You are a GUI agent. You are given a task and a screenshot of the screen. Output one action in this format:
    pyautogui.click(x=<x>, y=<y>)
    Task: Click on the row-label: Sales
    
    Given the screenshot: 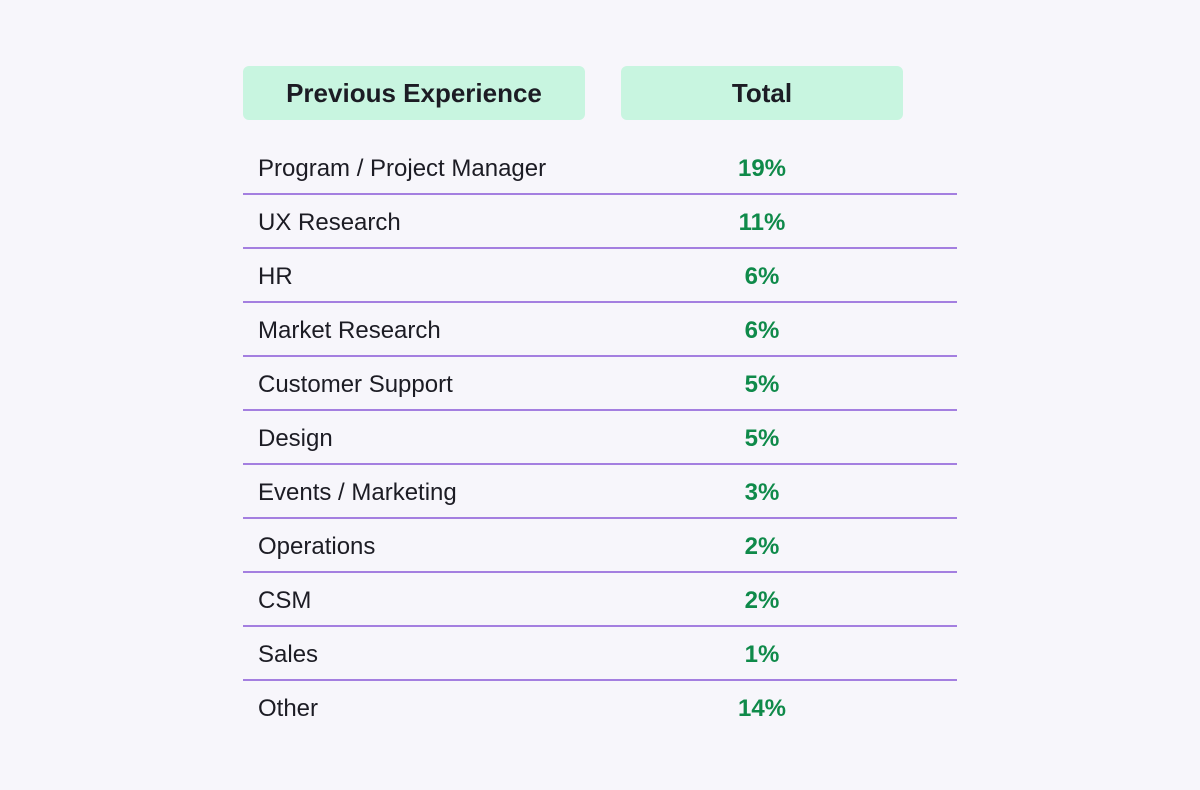 What is the action you would take?
    pyautogui.click(x=288, y=654)
    